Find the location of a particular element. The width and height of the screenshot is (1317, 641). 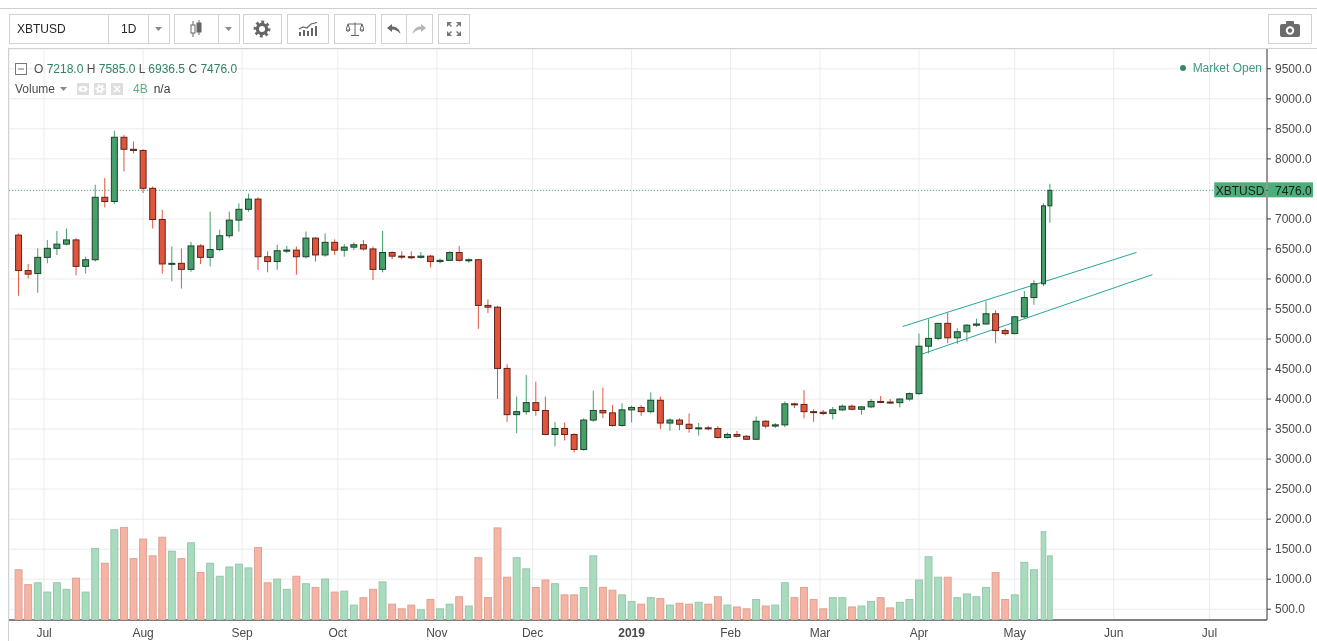

y-tick-label: 4500.0 is located at coordinates (1294, 369).